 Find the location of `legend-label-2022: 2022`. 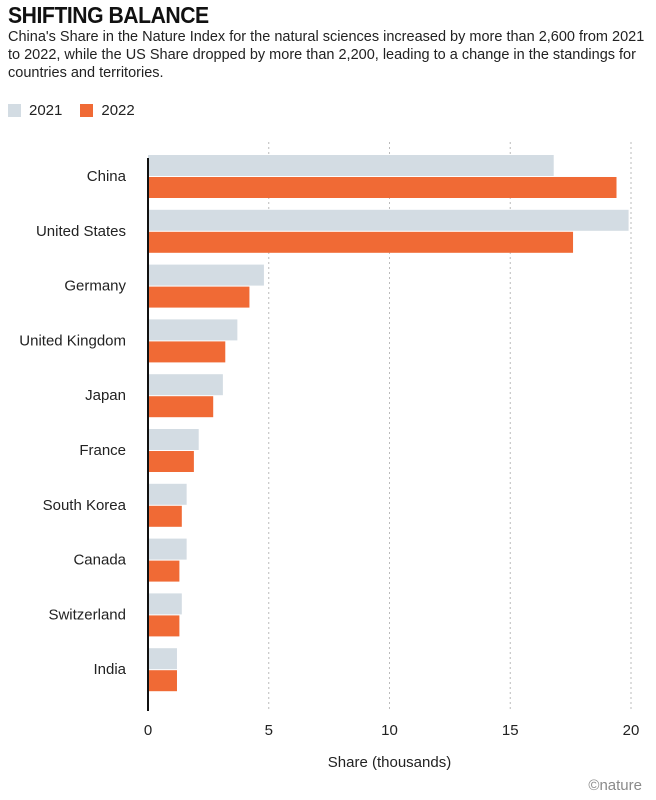

legend-label-2022: 2022 is located at coordinates (118, 110).